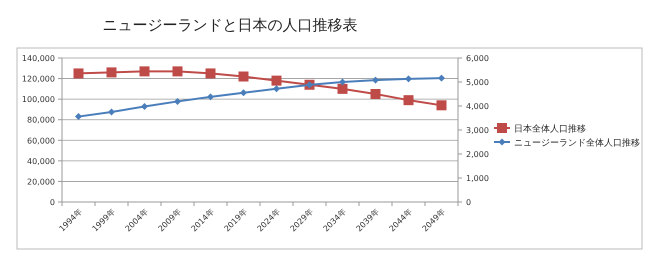 The image size is (650, 260). Describe the element at coordinates (477, 154) in the screenshot. I see `y2-tick-label: 2,000` at that location.